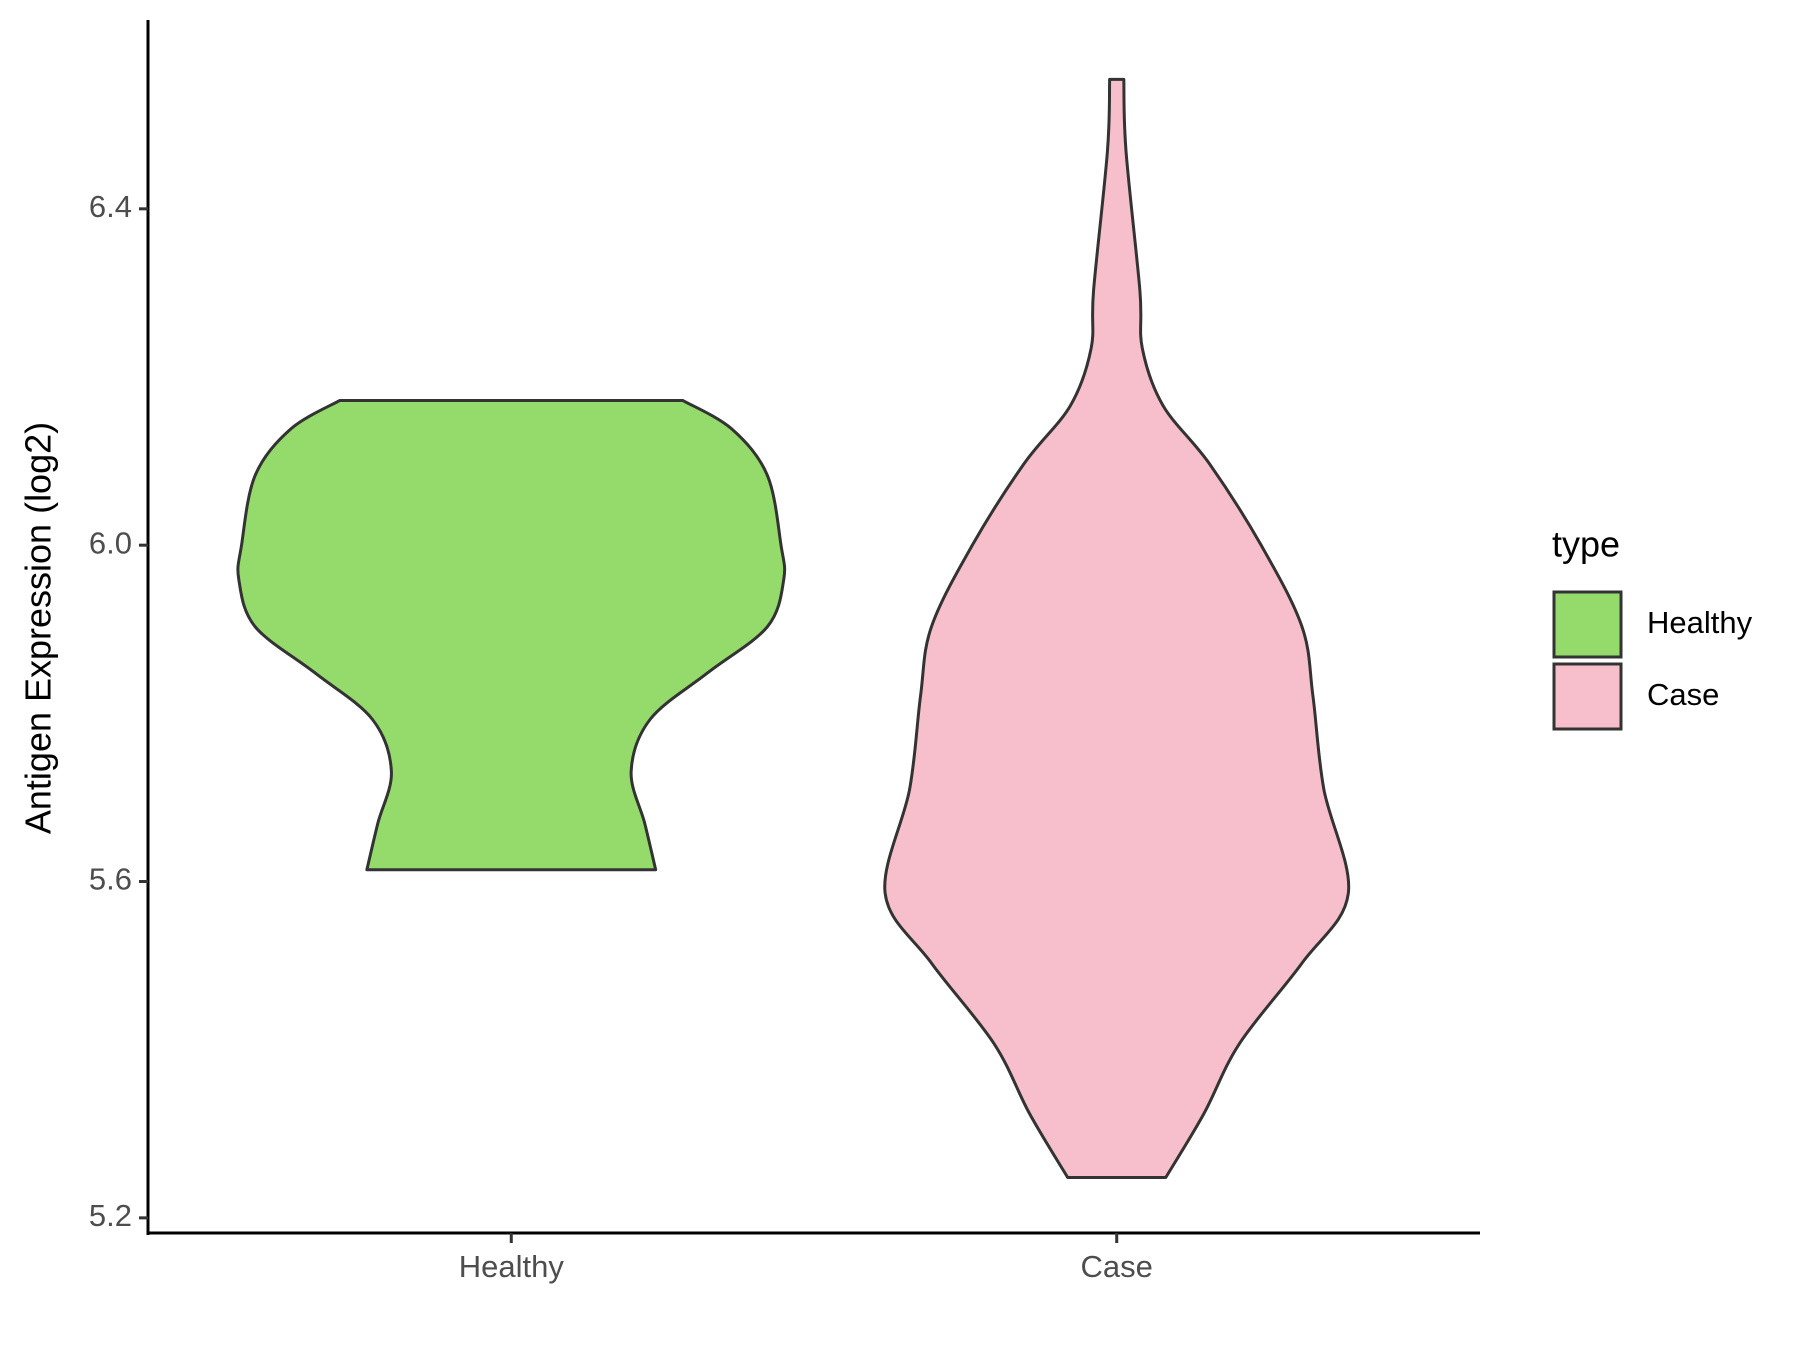  What do you see at coordinates (110, 879) in the screenshot?
I see `y-tick-label: 5.6` at bounding box center [110, 879].